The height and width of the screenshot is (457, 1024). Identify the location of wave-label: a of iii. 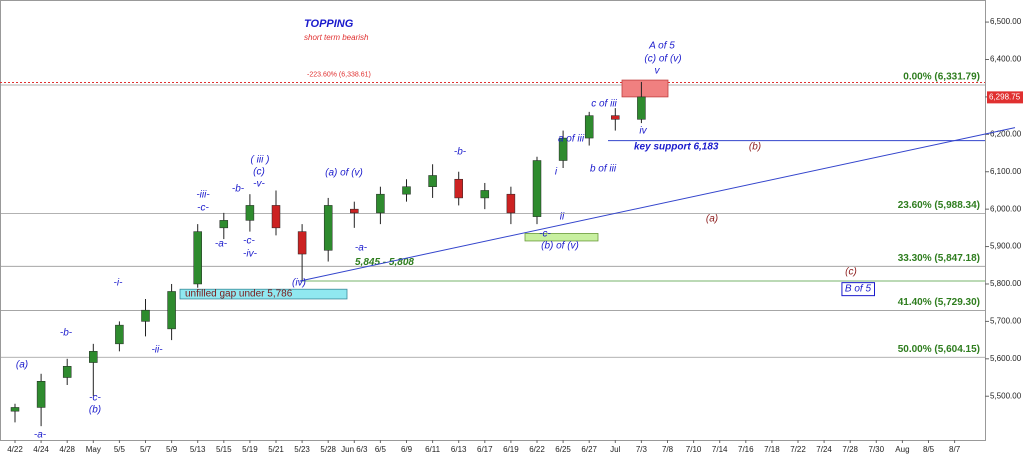
(571, 139).